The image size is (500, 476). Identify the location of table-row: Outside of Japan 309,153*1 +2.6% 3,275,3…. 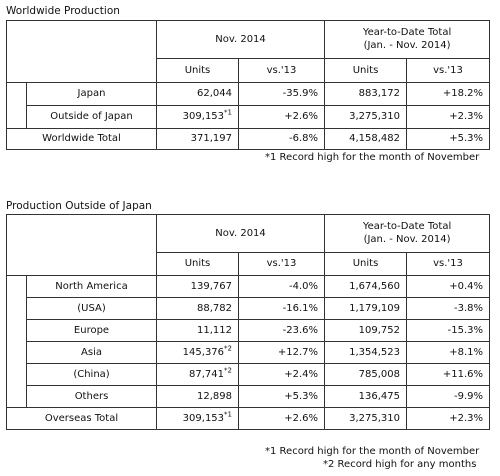
(248, 117).